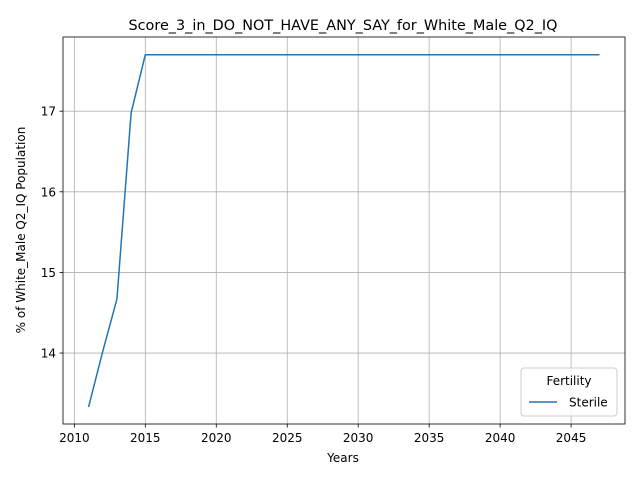 This screenshot has width=640, height=484. What do you see at coordinates (429, 438) in the screenshot?
I see `x-tick-label: 2035` at bounding box center [429, 438].